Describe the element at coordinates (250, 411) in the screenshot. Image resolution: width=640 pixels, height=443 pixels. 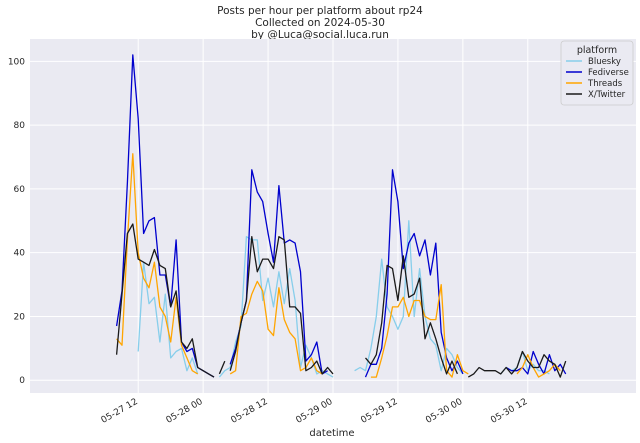
I see `x-tick-label: 05-28 12` at that location.